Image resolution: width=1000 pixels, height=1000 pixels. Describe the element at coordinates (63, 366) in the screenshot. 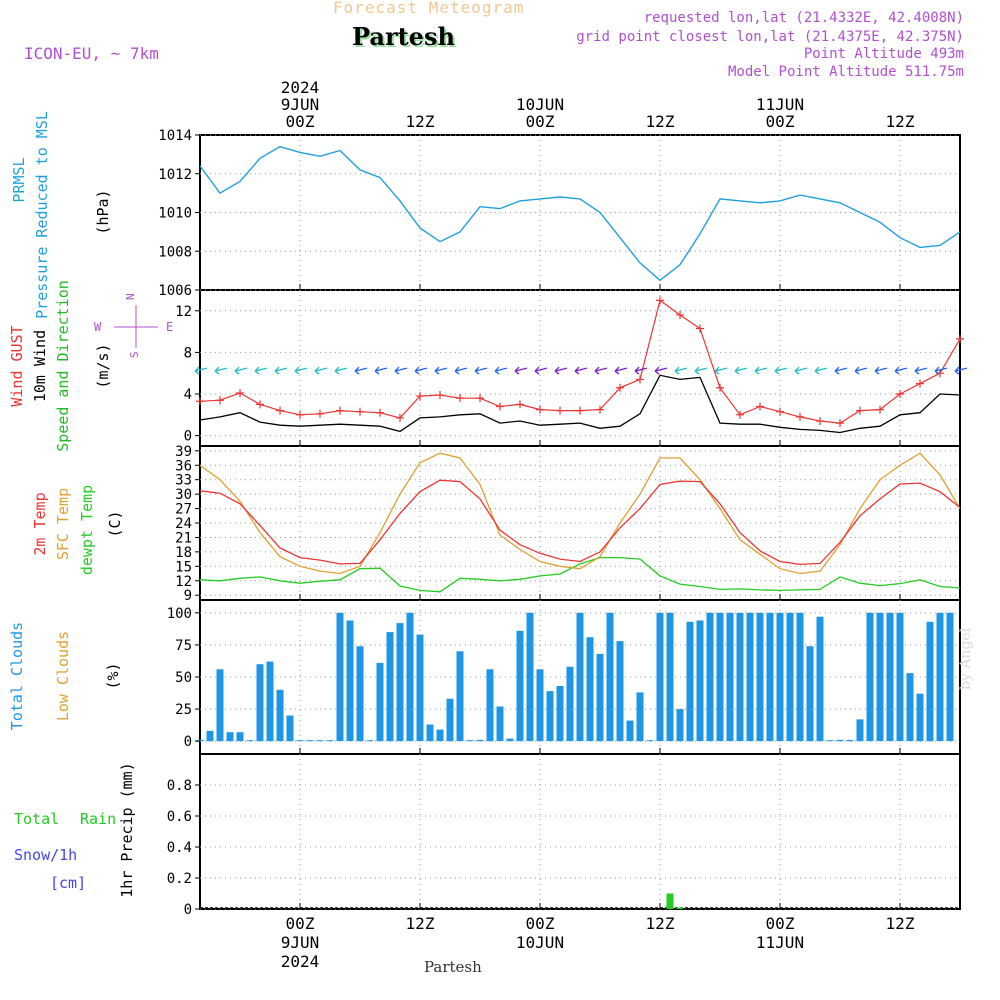

I see `label-speed-direction: Speed and Direction` at that location.